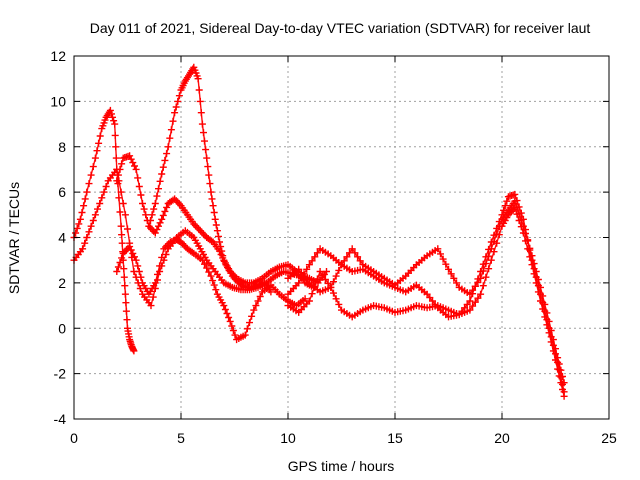  What do you see at coordinates (62, 238) in the screenshot?
I see `y-tick-label: 4` at bounding box center [62, 238].